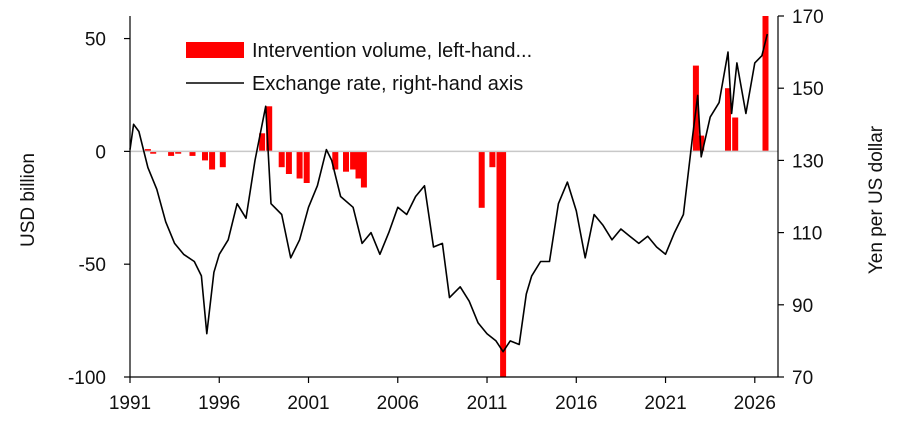  Describe the element at coordinates (807, 234) in the screenshot. I see `right-tick-label: 110` at that location.